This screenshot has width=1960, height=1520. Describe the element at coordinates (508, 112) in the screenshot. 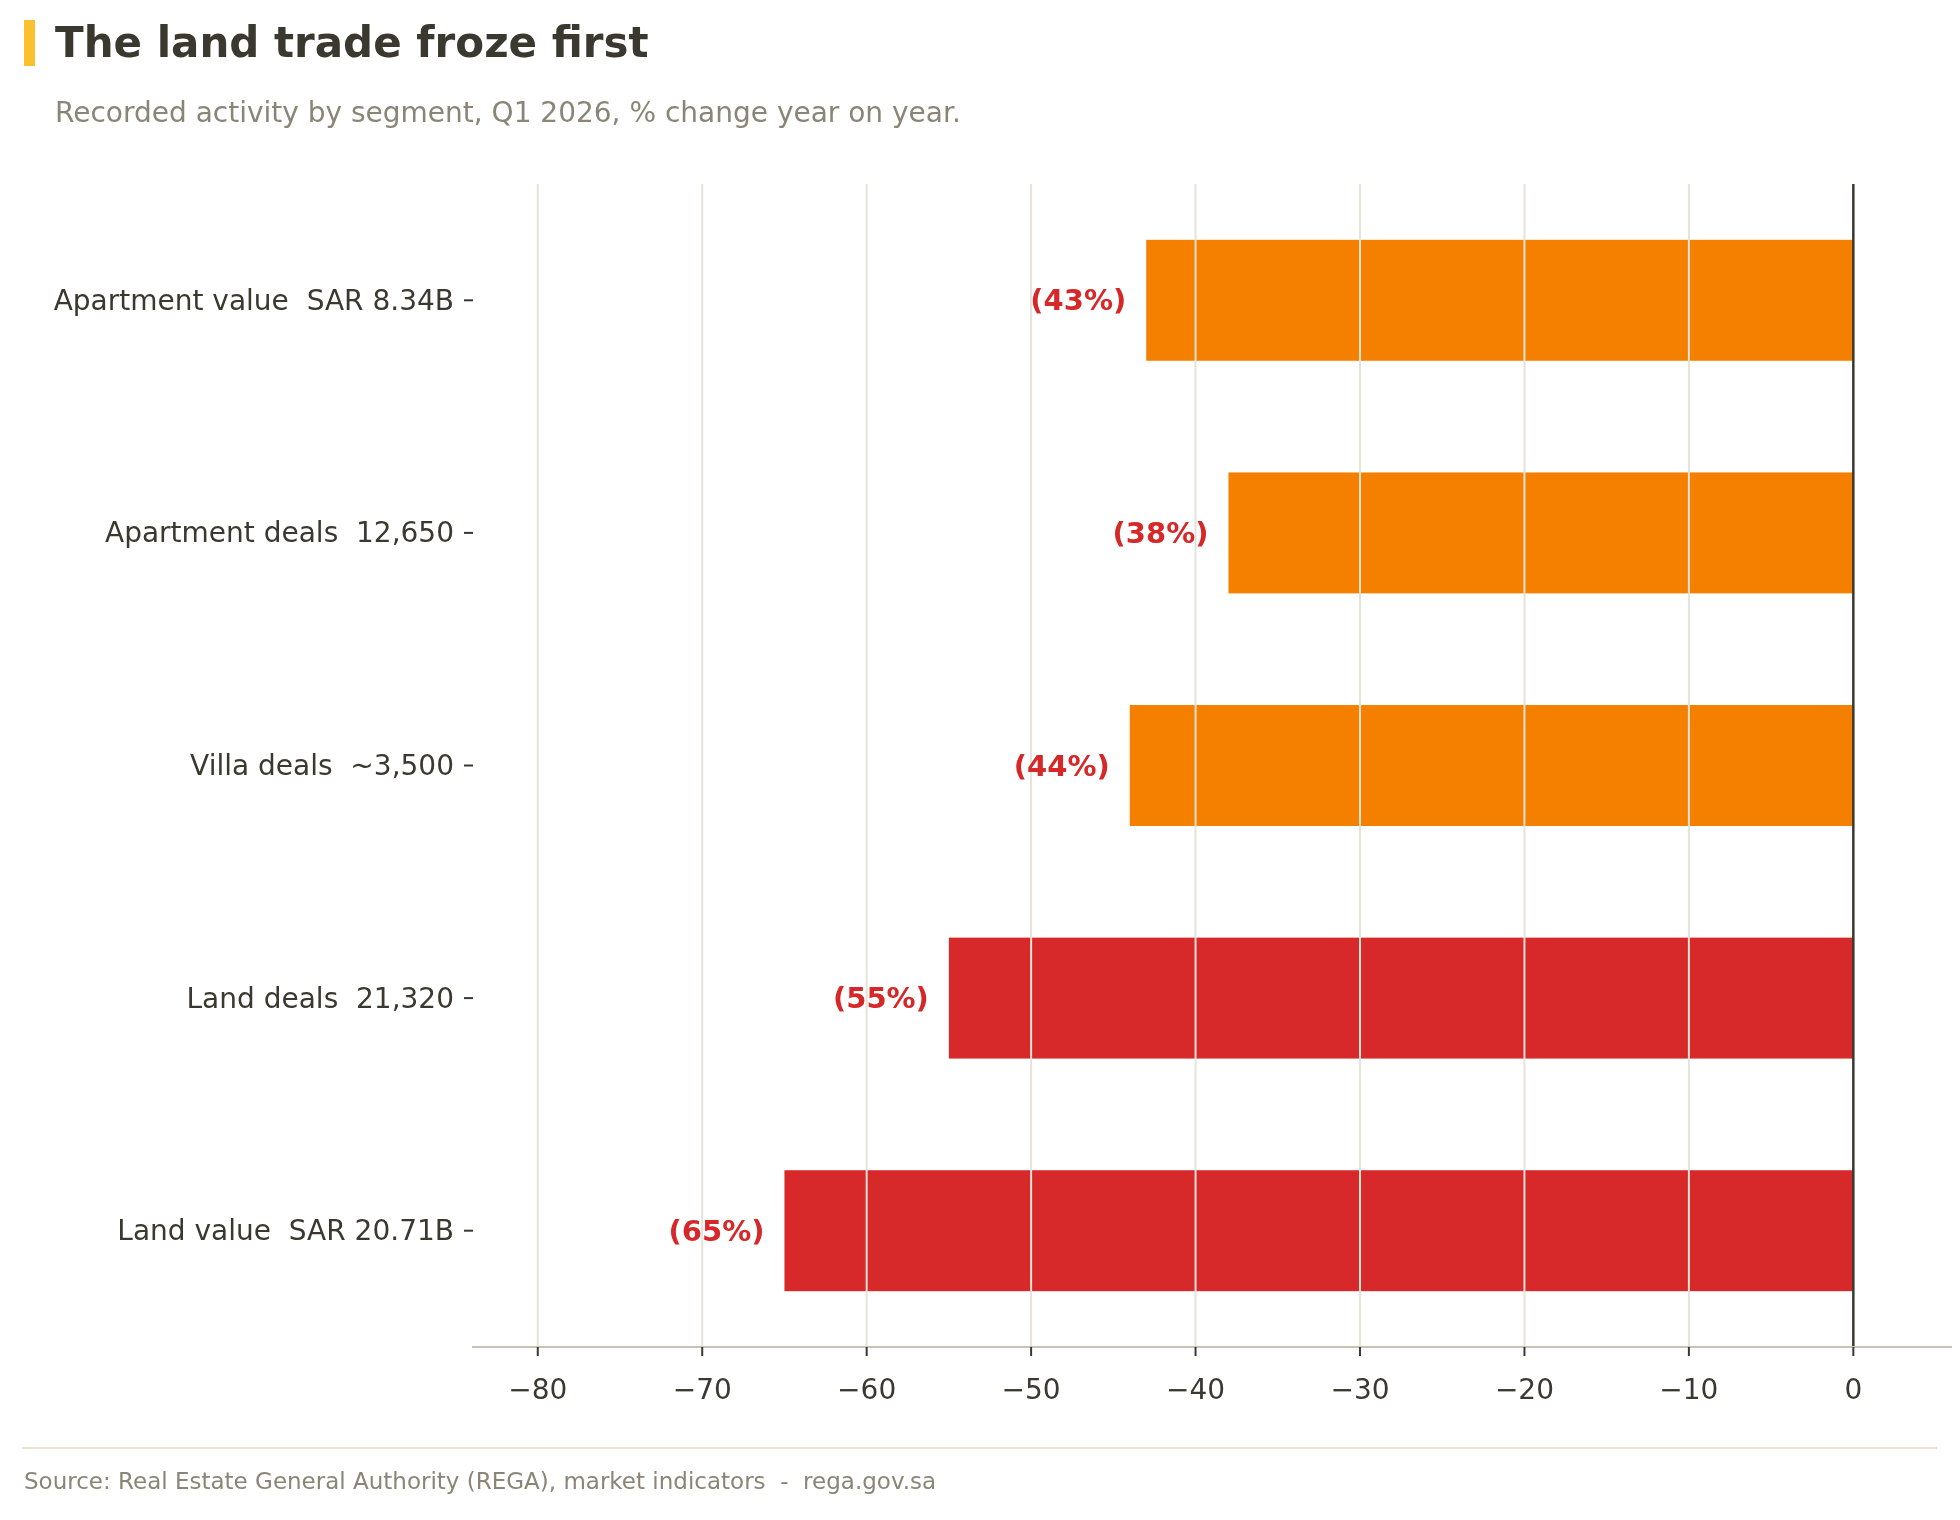

I see `chart-subtitle: Recorded activity by segment, Q1 2026, % change year on year.` at that location.